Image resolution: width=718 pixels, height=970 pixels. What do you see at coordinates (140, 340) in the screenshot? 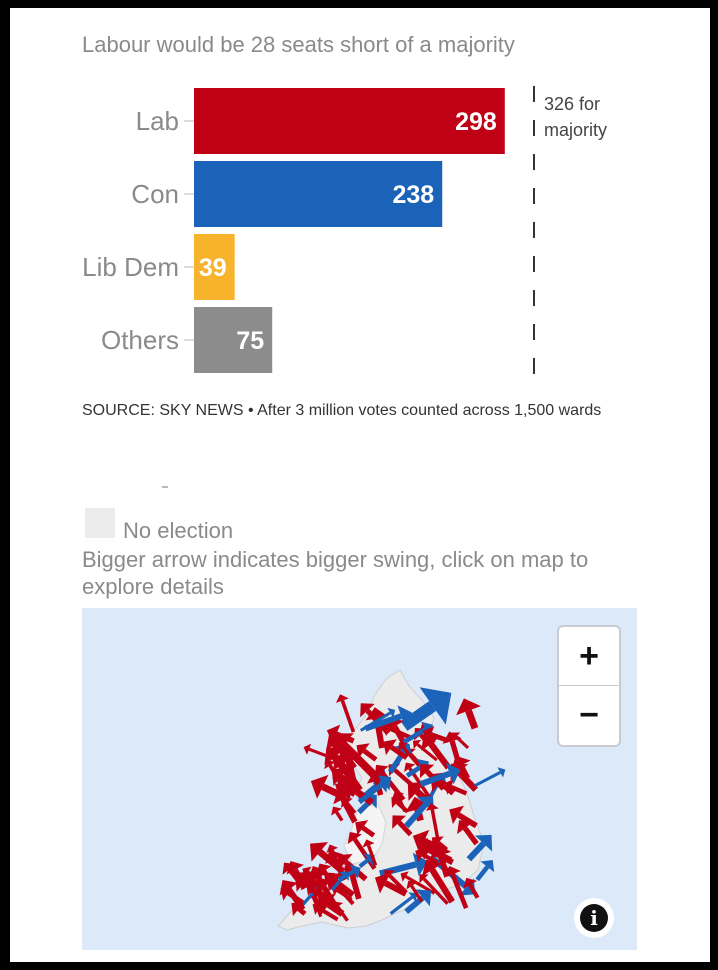
I see `category-label-others: Others` at bounding box center [140, 340].